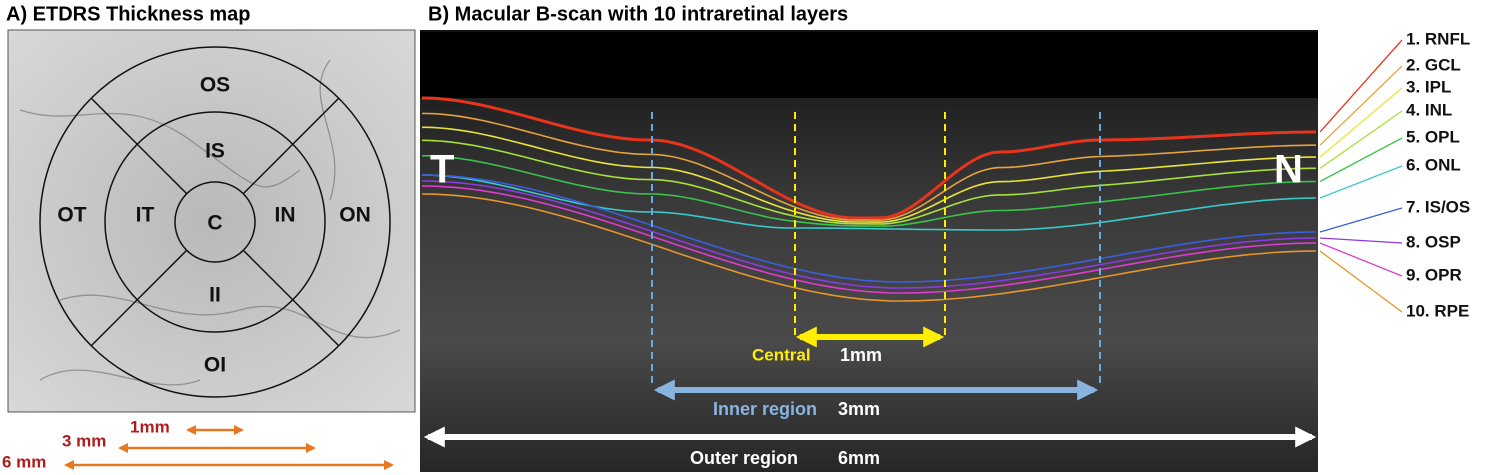 The image size is (1502, 475). Describe the element at coordinates (1288, 170) in the screenshot. I see `side-label: N` at that location.